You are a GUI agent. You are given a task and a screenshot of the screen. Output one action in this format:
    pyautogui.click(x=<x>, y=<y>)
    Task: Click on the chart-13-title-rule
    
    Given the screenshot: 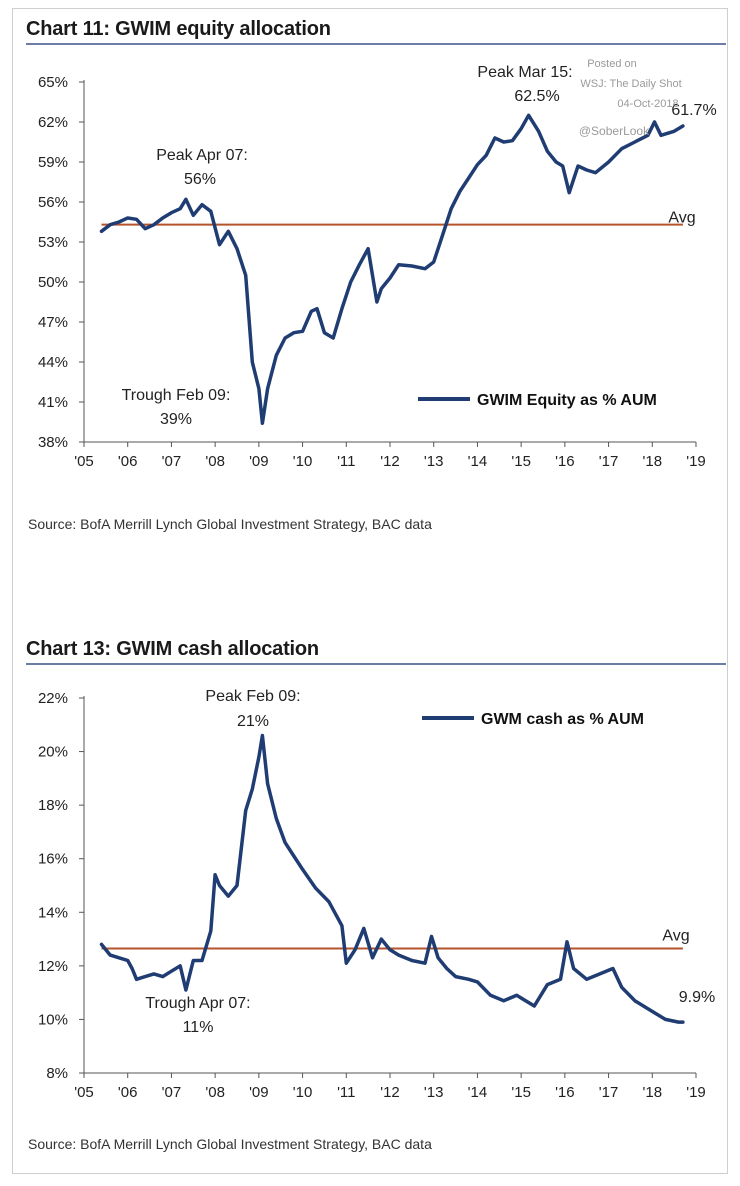 What is the action you would take?
    pyautogui.click(x=376, y=664)
    